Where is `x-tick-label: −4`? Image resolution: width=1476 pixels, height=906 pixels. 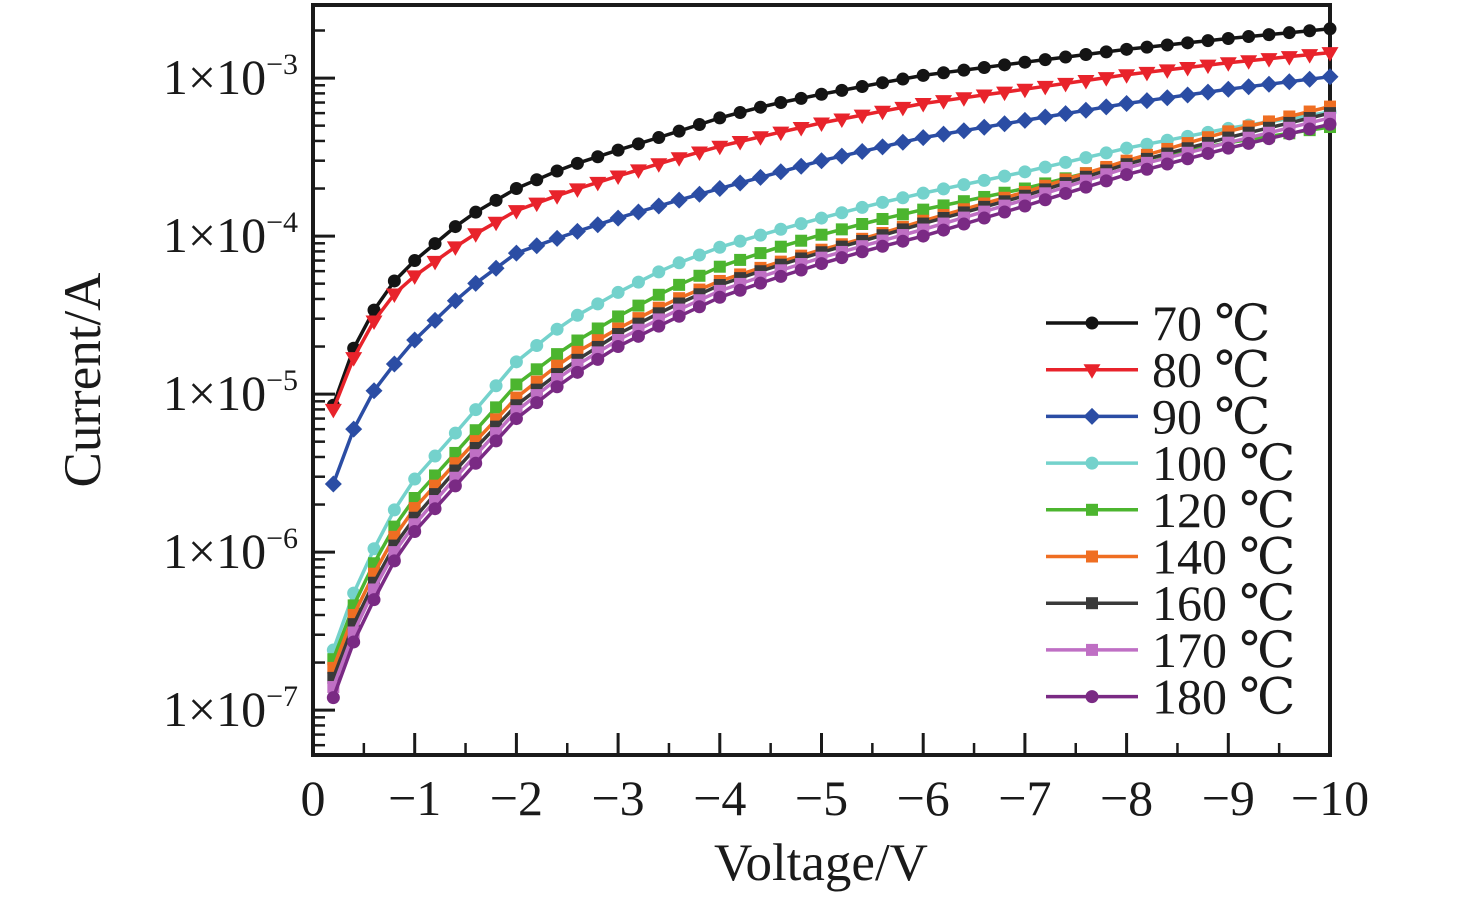
x-tick-label: −4 is located at coordinates (719, 798).